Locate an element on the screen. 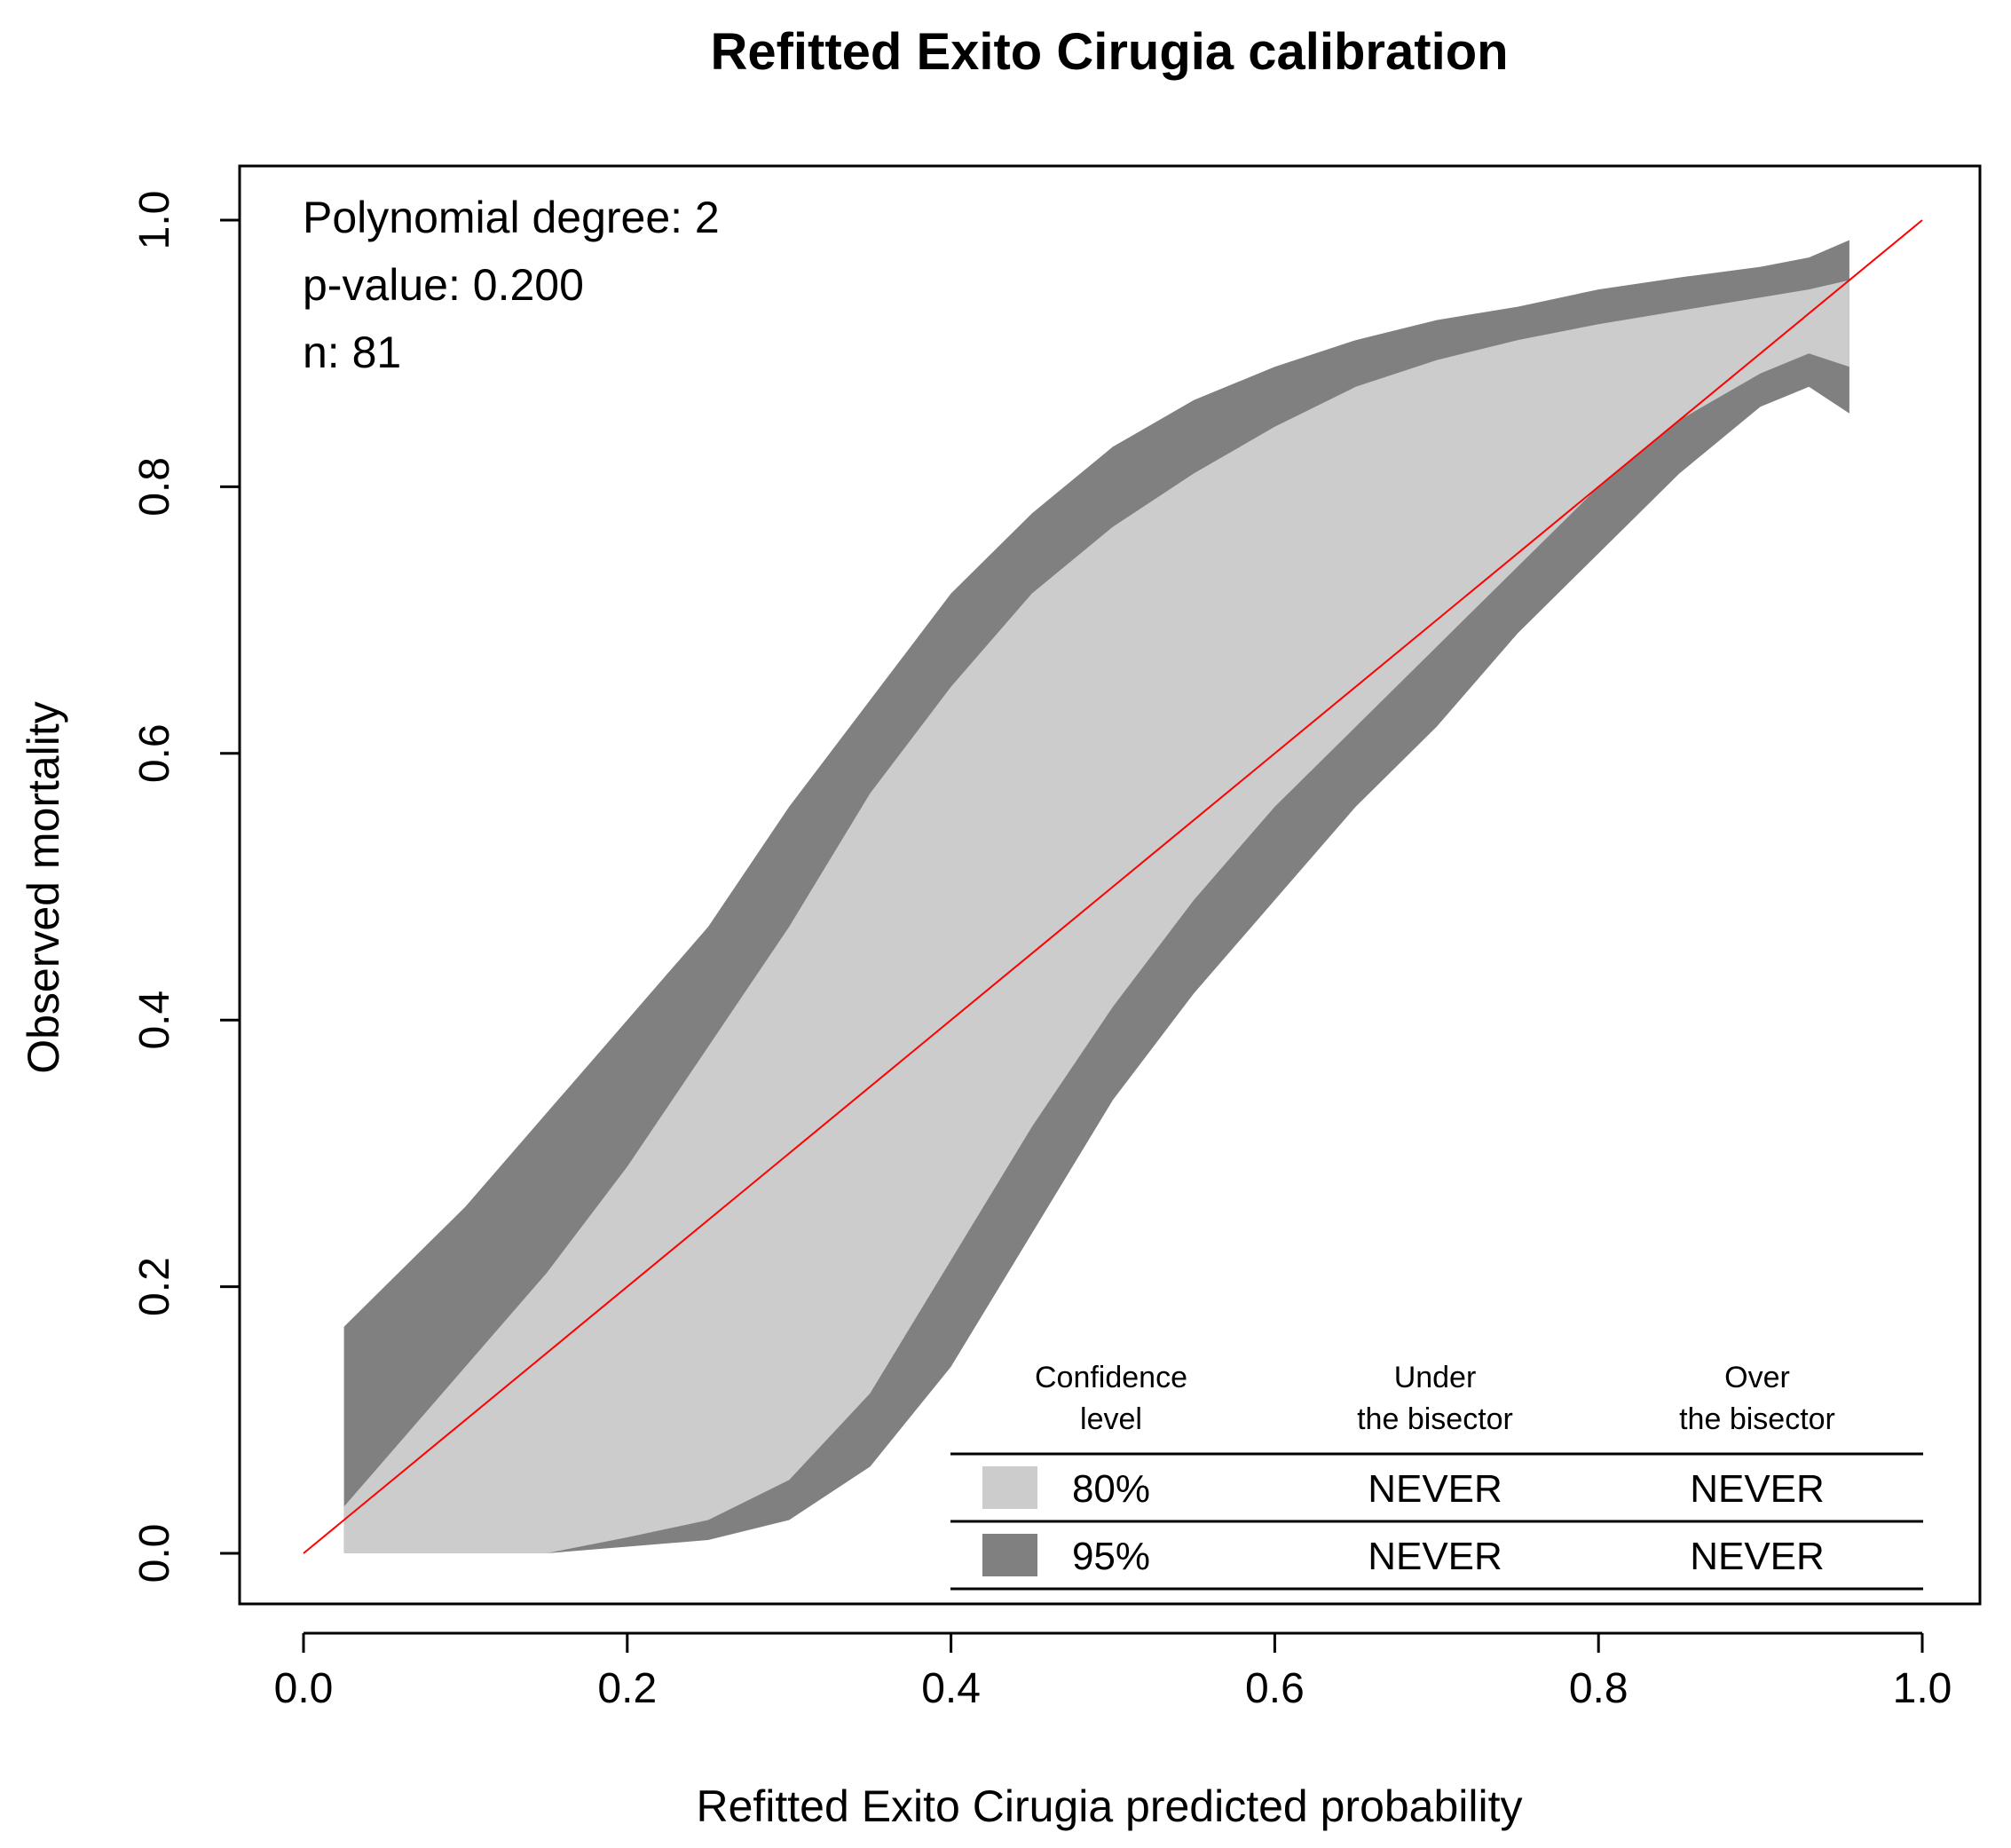  y-tick-label: 0.4 is located at coordinates (154, 1021).